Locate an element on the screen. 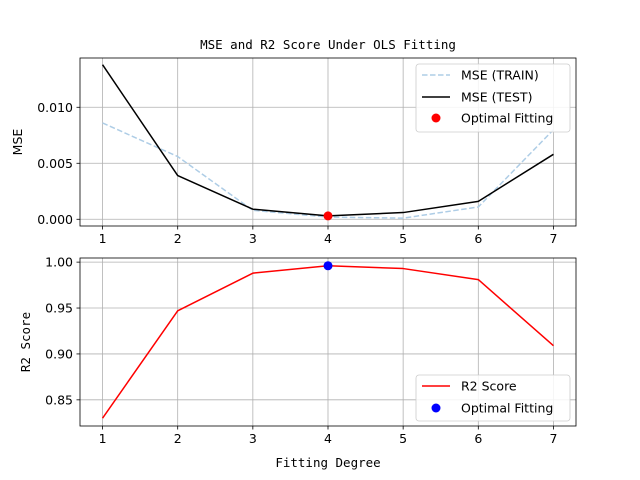 The width and height of the screenshot is (640, 480). y-tick-label: 0.000 is located at coordinates (55, 219).